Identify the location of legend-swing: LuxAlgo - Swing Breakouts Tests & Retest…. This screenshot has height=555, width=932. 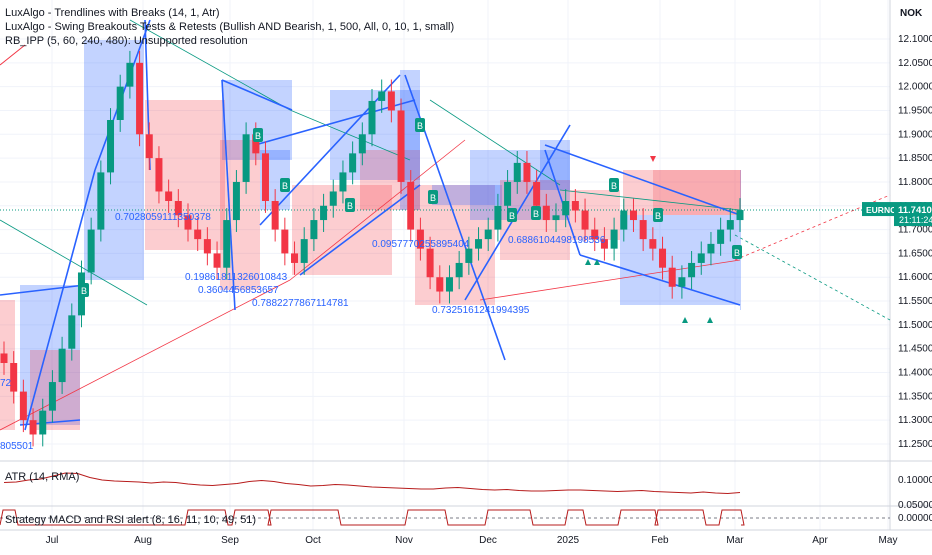
(230, 27).